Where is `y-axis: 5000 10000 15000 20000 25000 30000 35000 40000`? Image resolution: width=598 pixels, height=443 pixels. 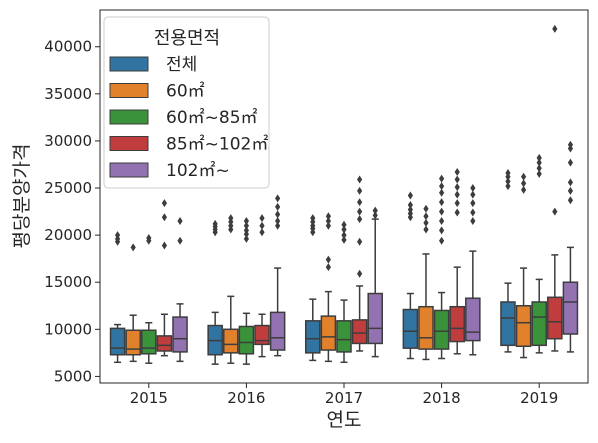 y-axis: 5000 10000 15000 20000 25000 30000 35000 40000 is located at coordinates (72, 211).